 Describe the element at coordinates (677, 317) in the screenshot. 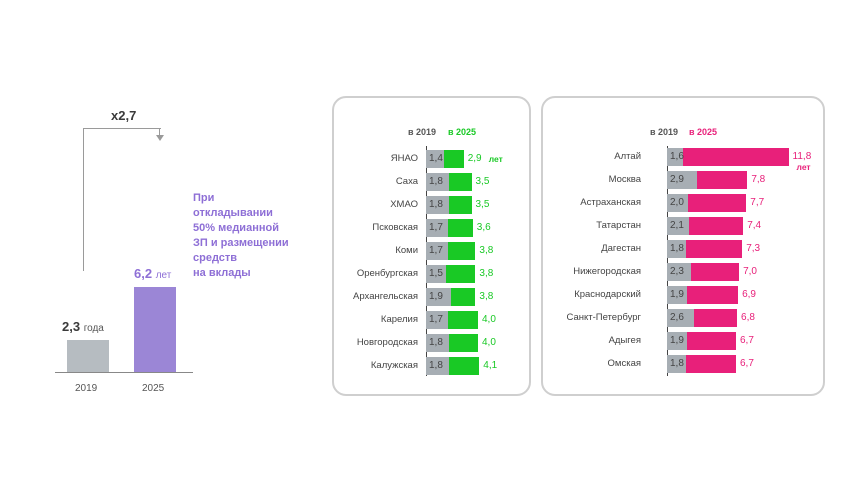

I see `bar-2019-label: 2,6` at that location.